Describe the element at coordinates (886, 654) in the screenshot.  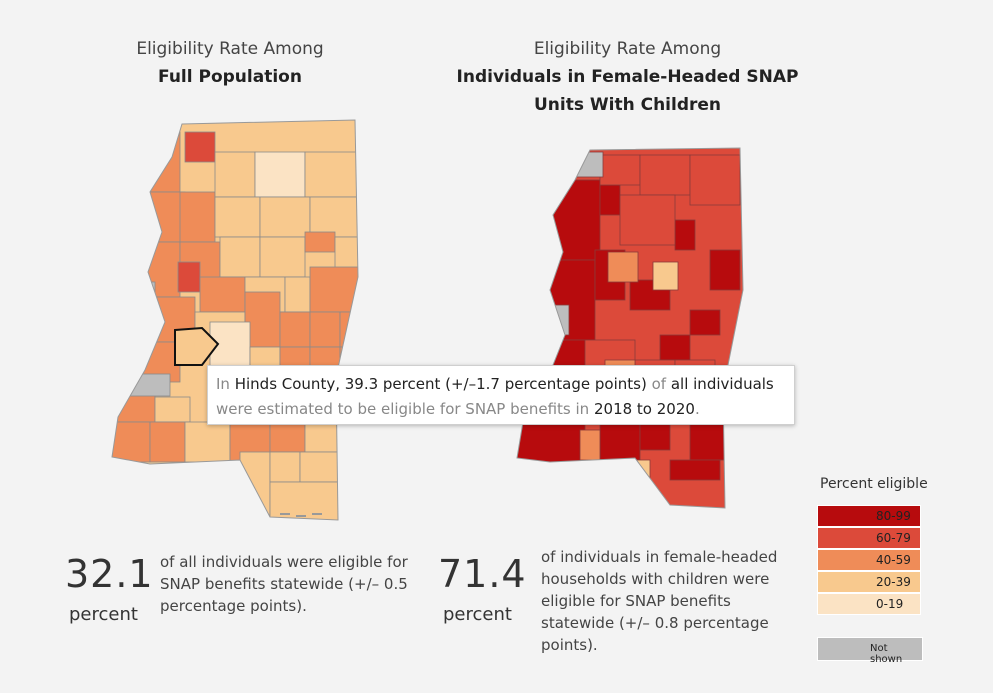
I see `legend-label: Not shown` at that location.